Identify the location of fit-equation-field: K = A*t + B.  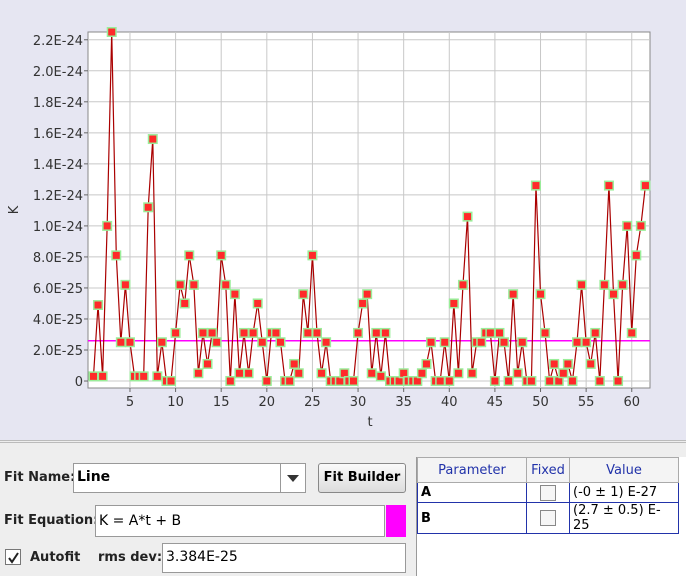
(240, 521).